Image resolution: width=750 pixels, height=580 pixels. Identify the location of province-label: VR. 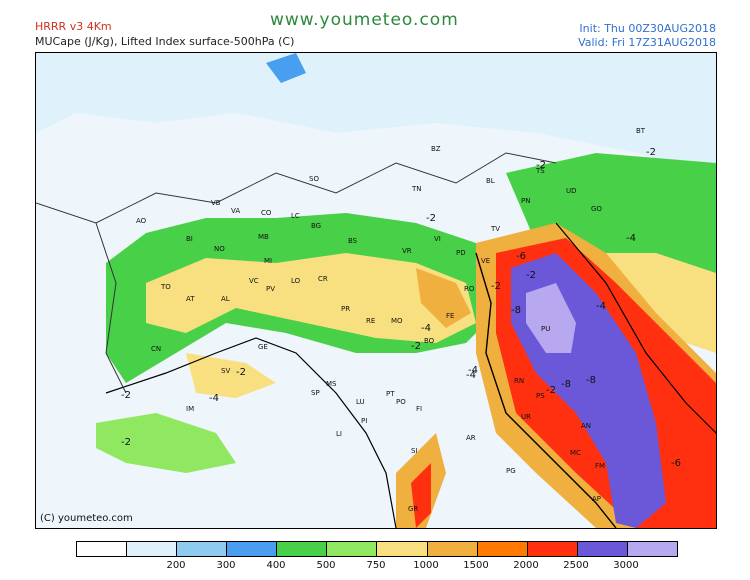
(407, 251).